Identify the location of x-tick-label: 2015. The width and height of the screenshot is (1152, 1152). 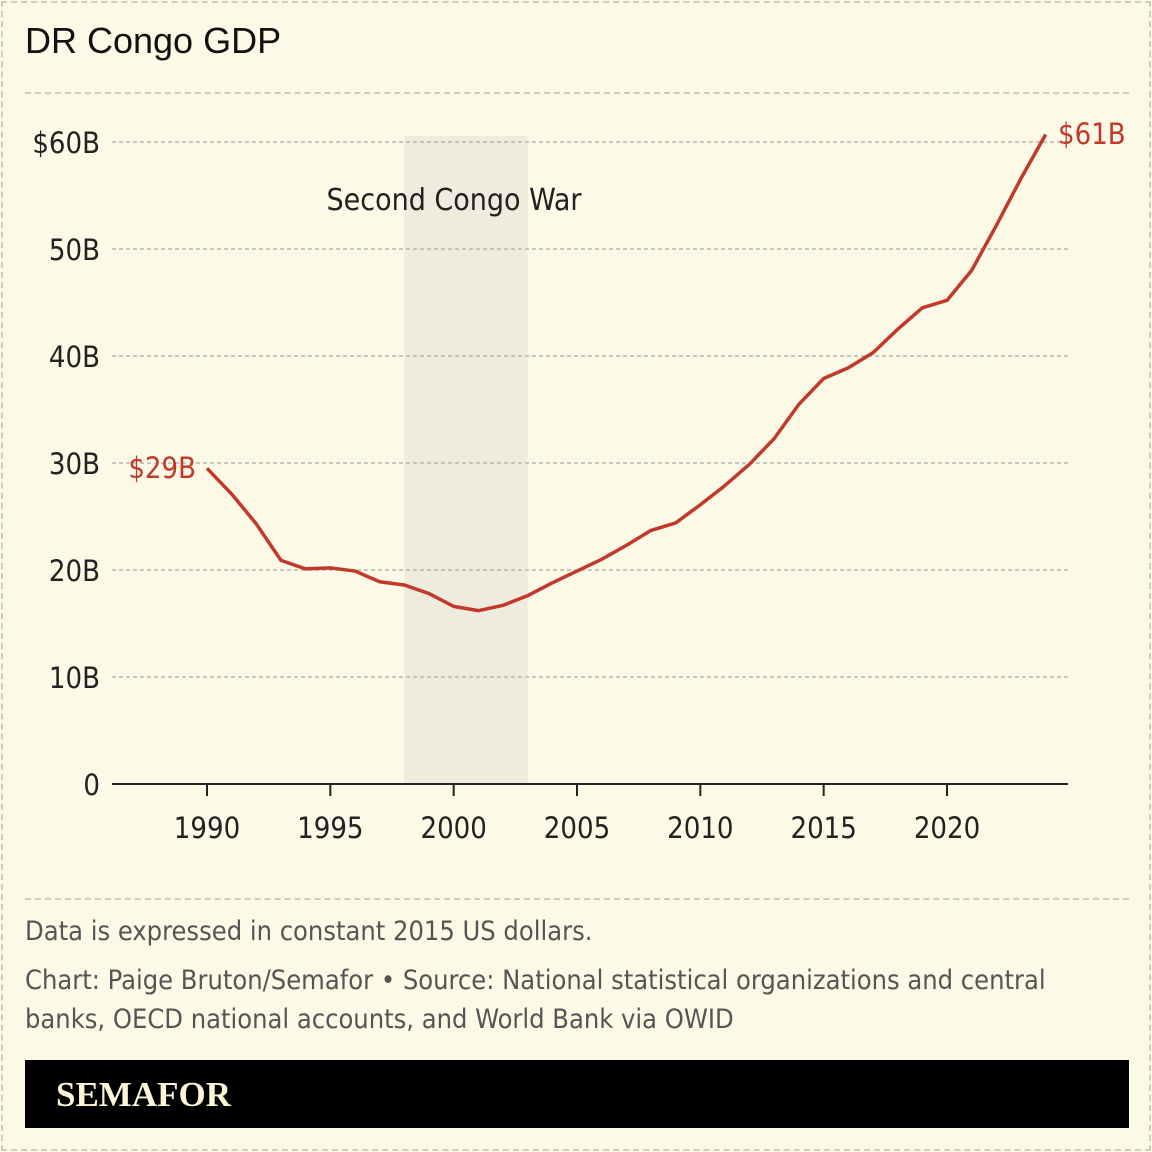
(823, 828).